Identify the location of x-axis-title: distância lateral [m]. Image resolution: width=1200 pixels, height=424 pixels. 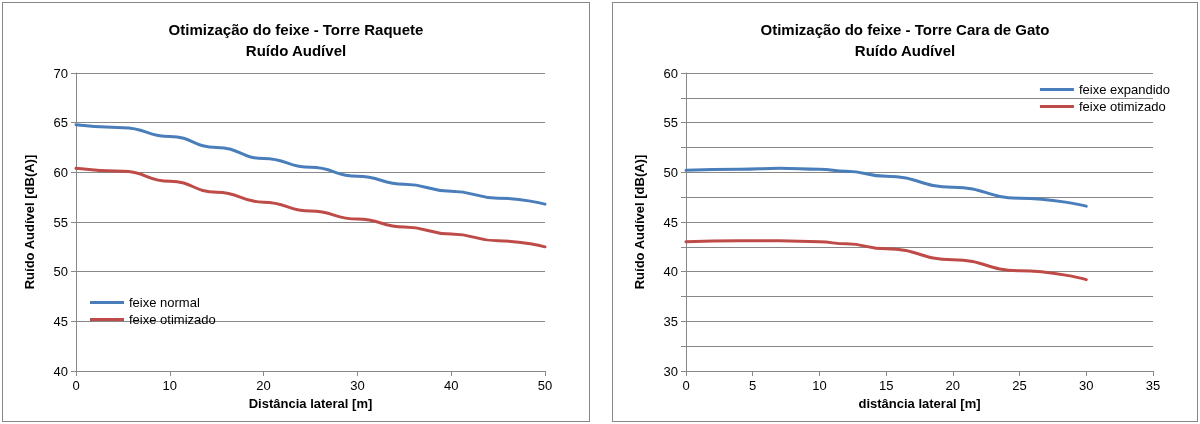
(919, 403).